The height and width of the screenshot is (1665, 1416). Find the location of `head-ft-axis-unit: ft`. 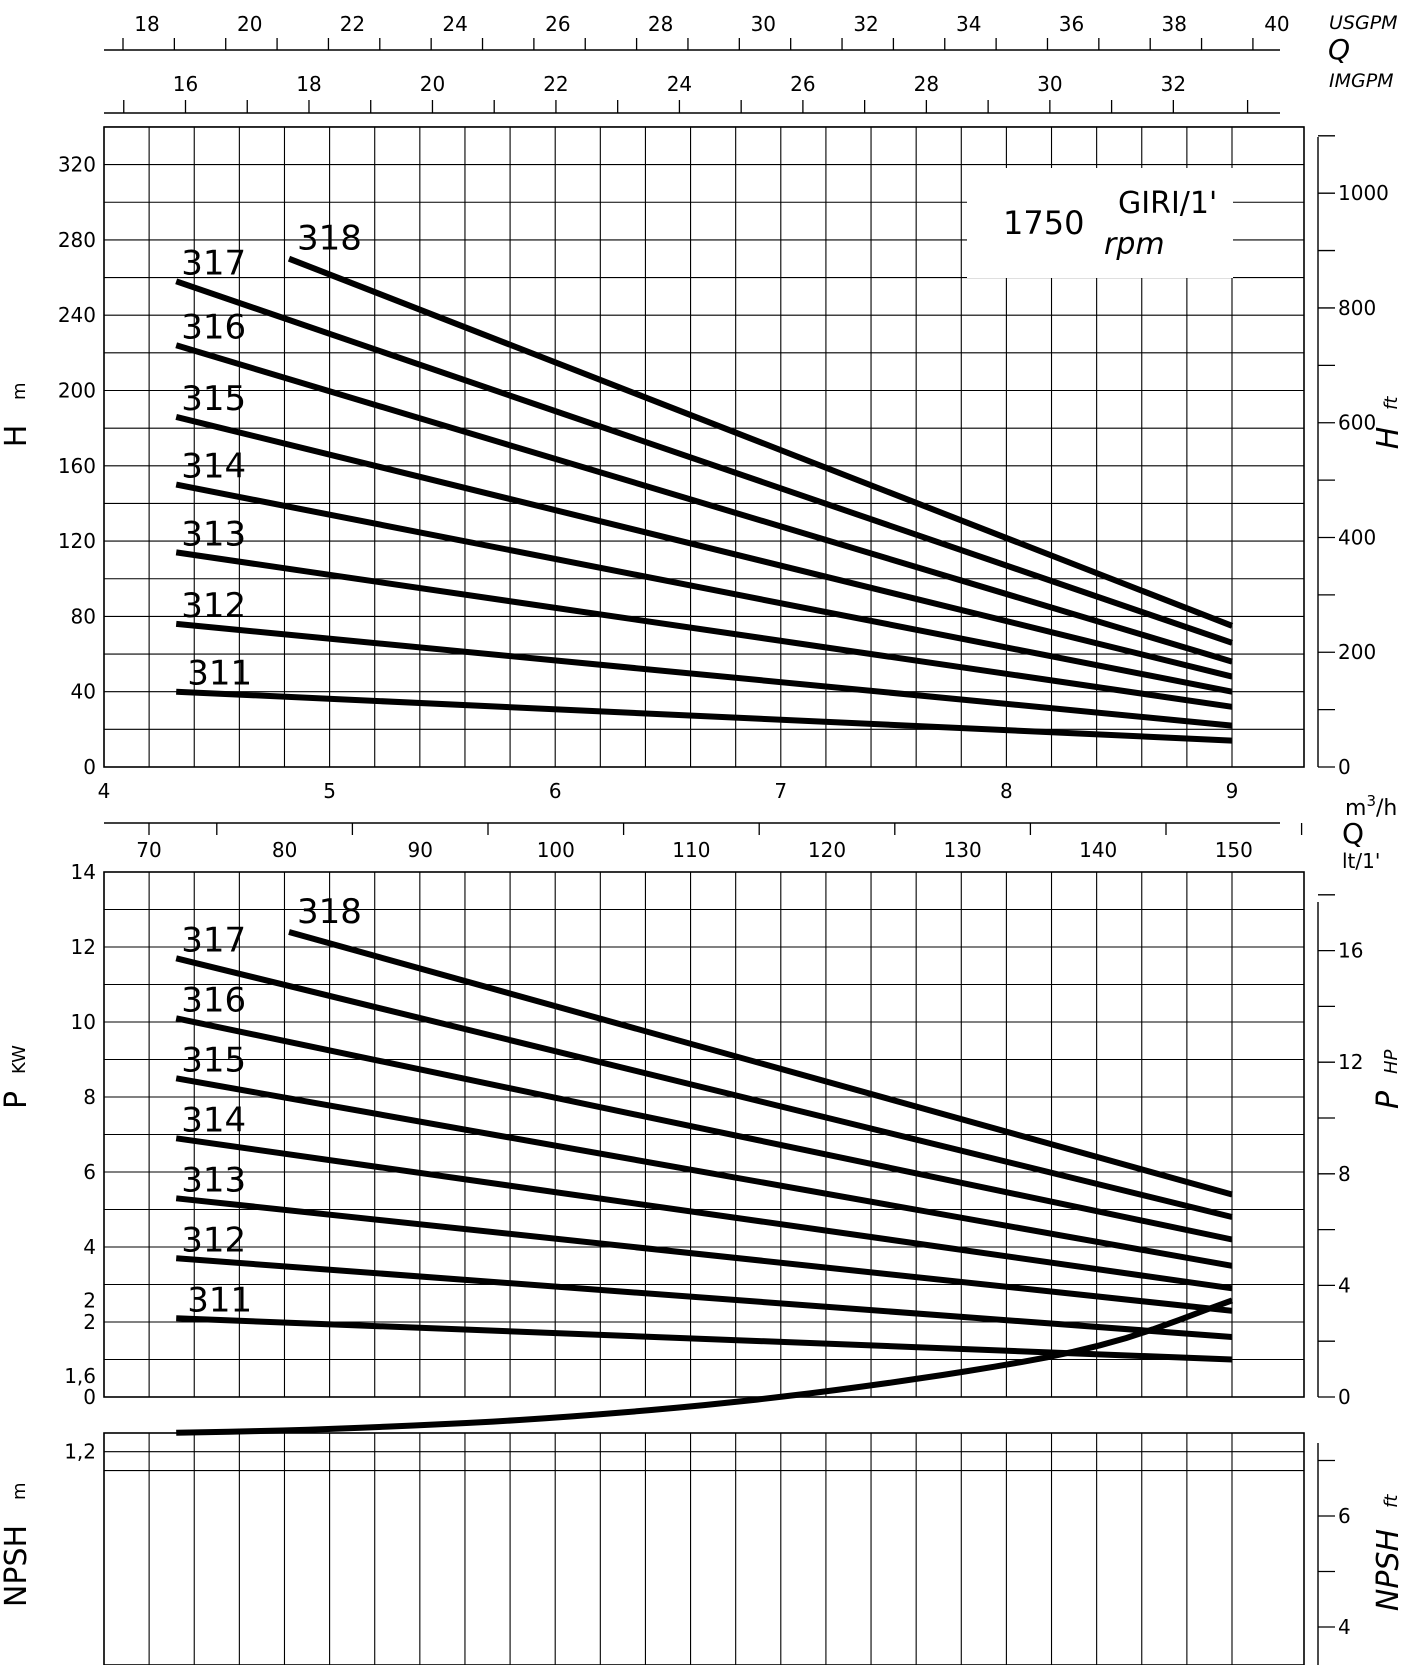

head-ft-axis-unit: ft is located at coordinates (1391, 403).